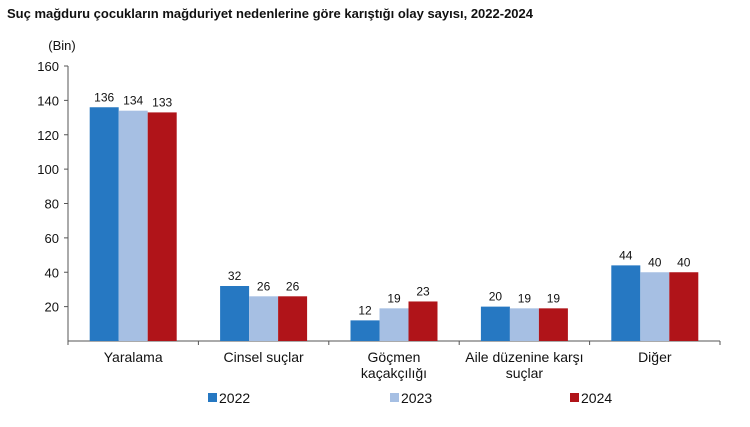 Image resolution: width=750 pixels, height=427 pixels. Describe the element at coordinates (394, 373) in the screenshot. I see `x-tick-label: kaçakçılığı` at that location.